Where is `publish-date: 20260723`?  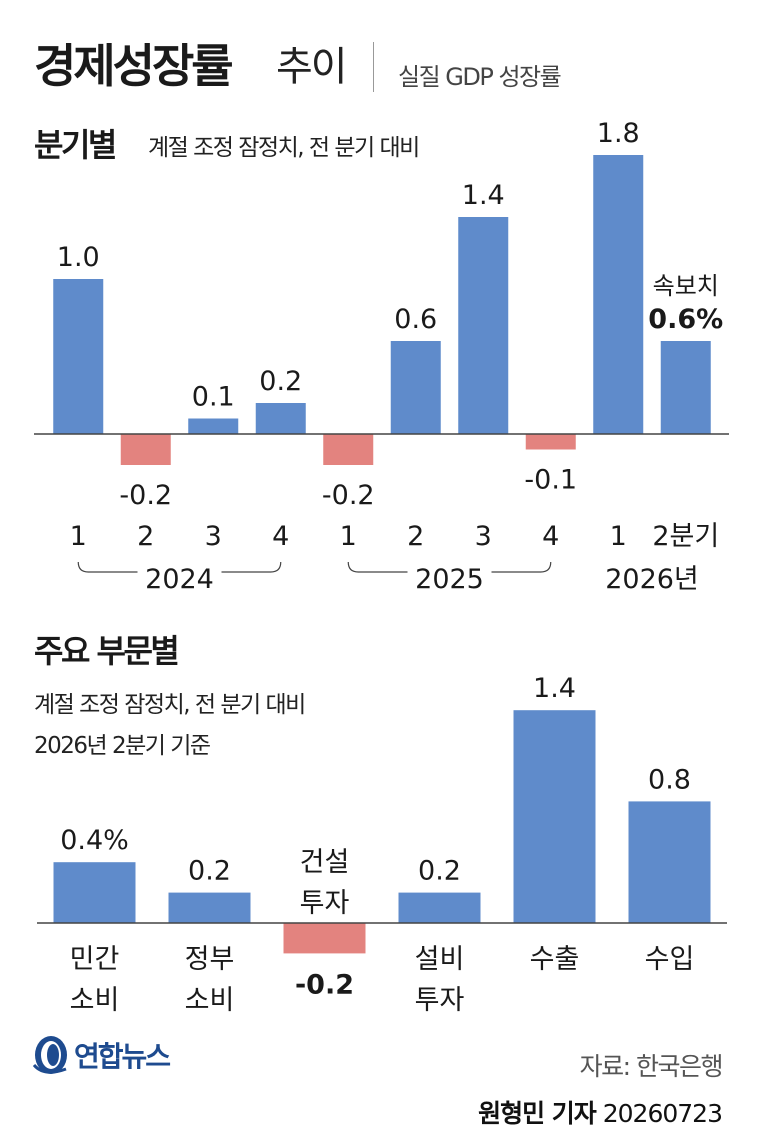 publish-date: 20260723 is located at coordinates (662, 1113).